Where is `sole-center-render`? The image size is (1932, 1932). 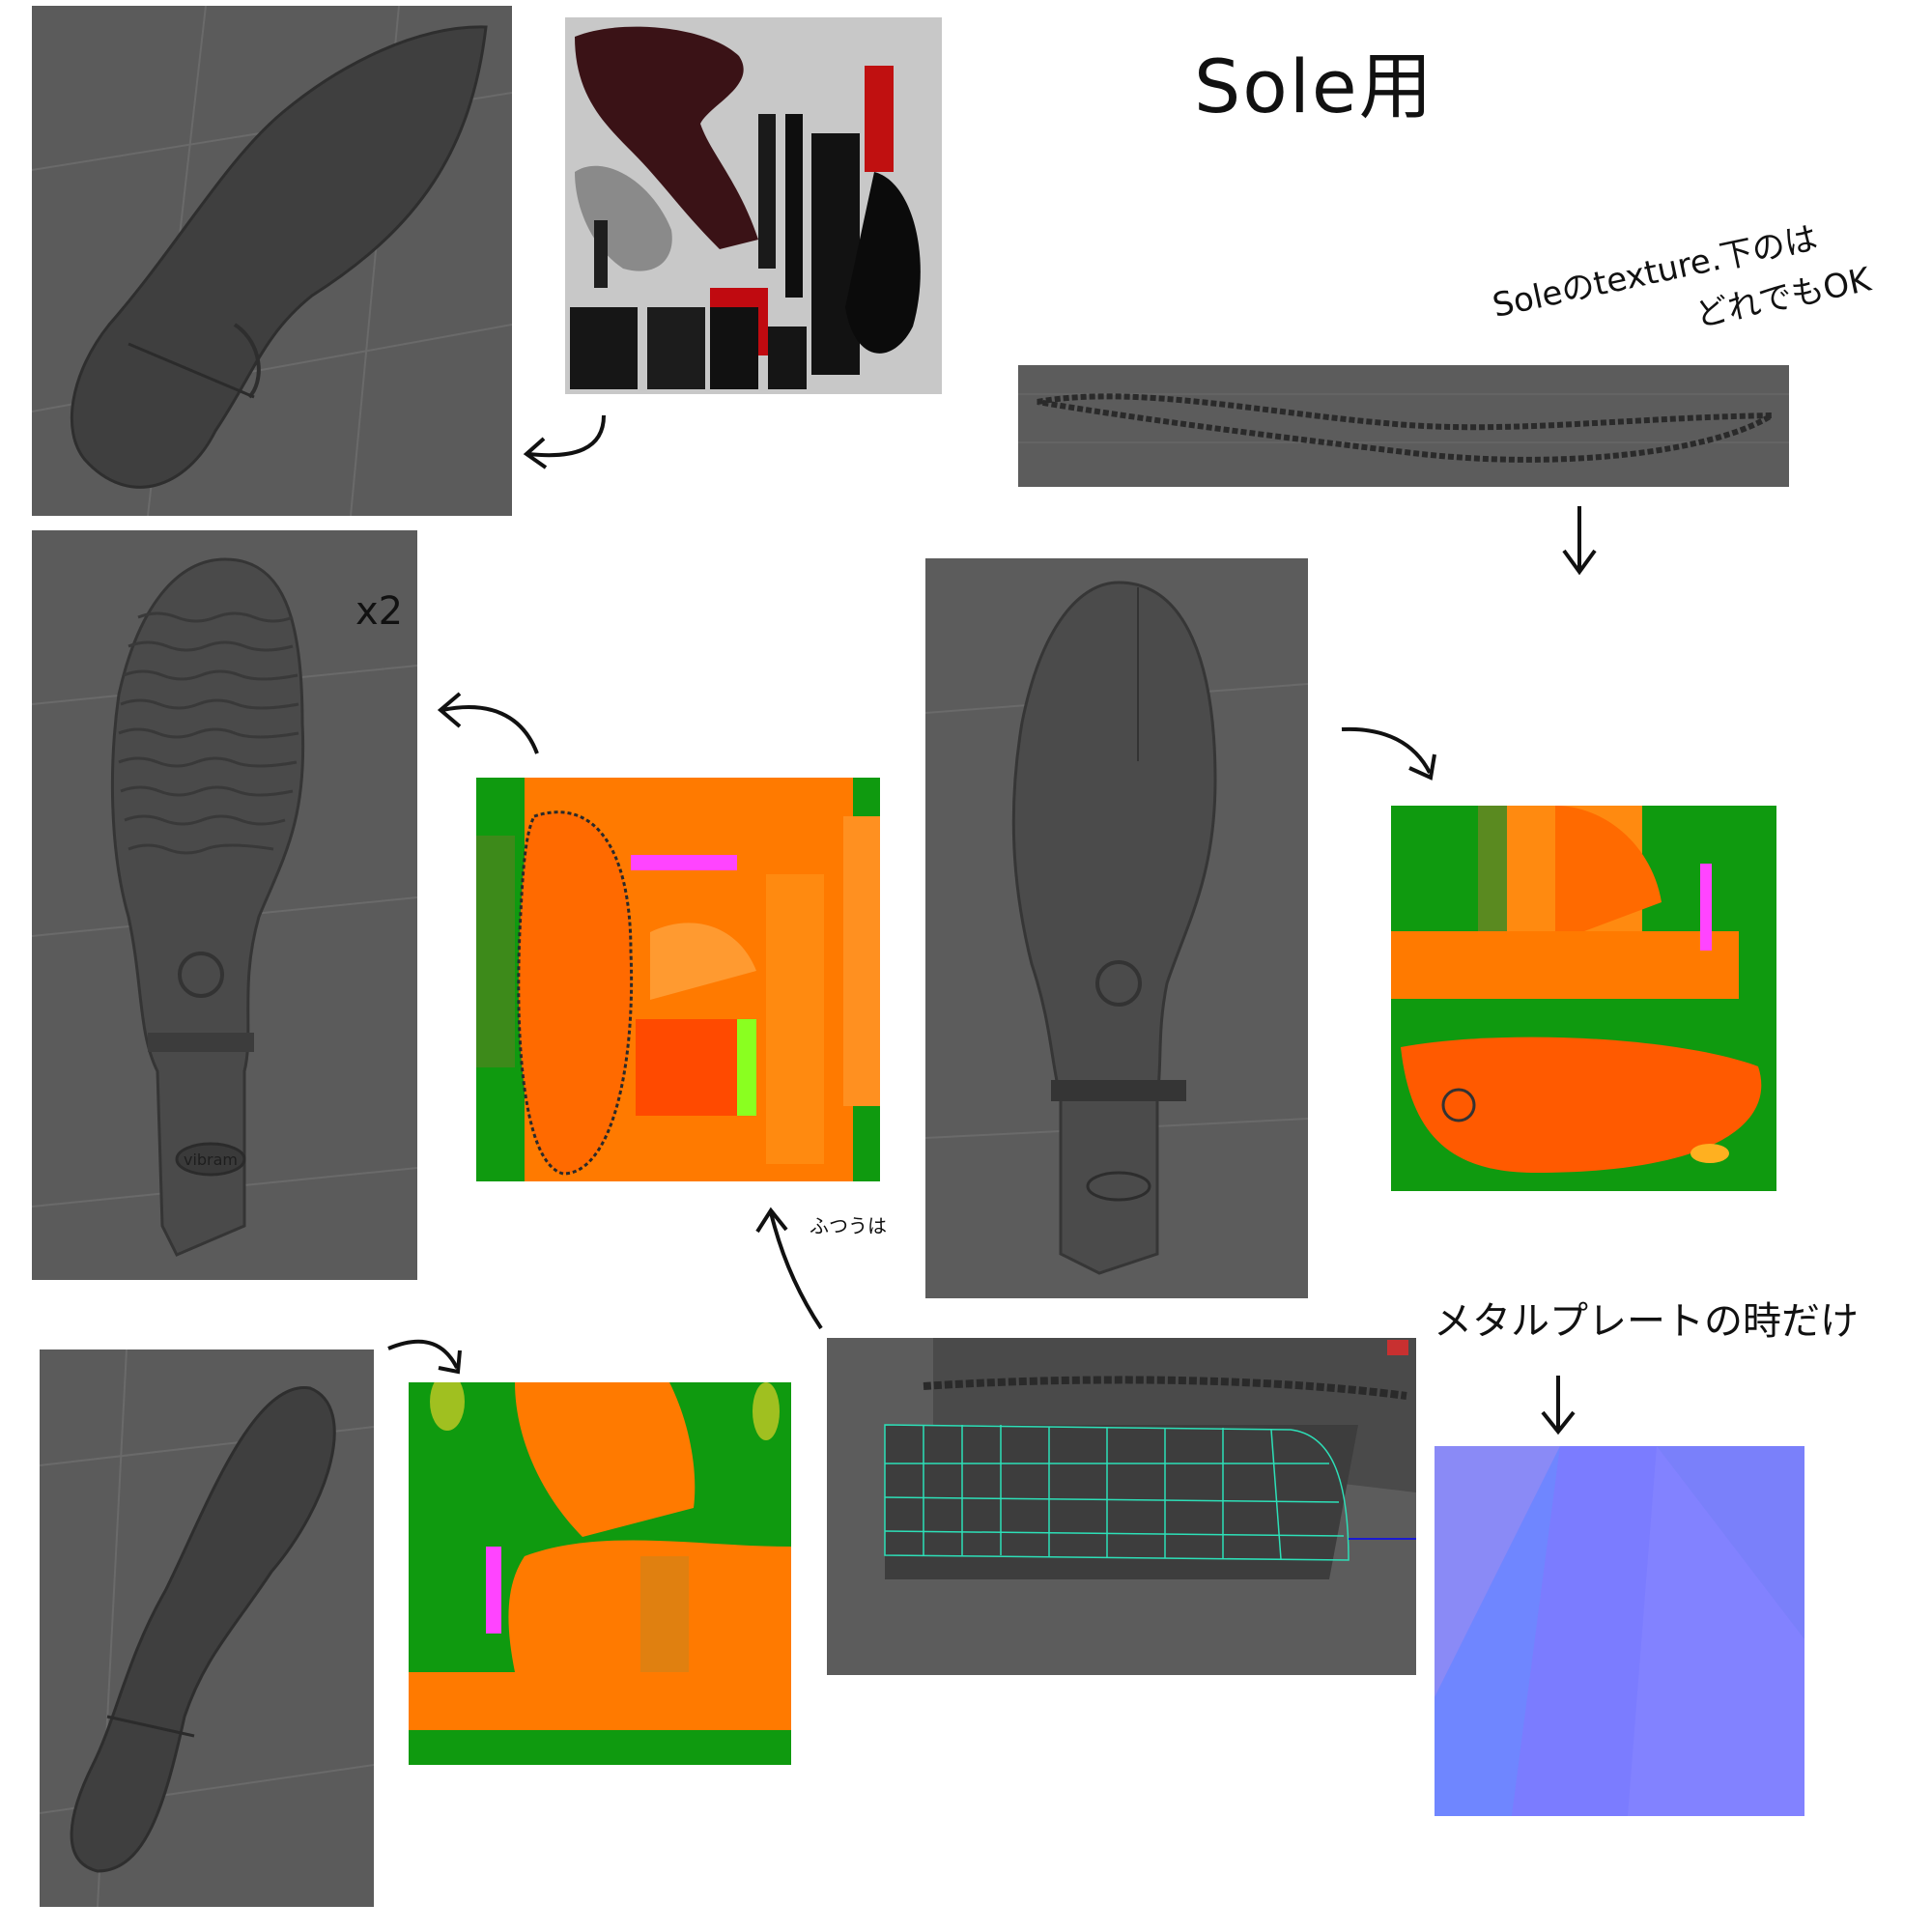 sole-center-render is located at coordinates (1116, 928).